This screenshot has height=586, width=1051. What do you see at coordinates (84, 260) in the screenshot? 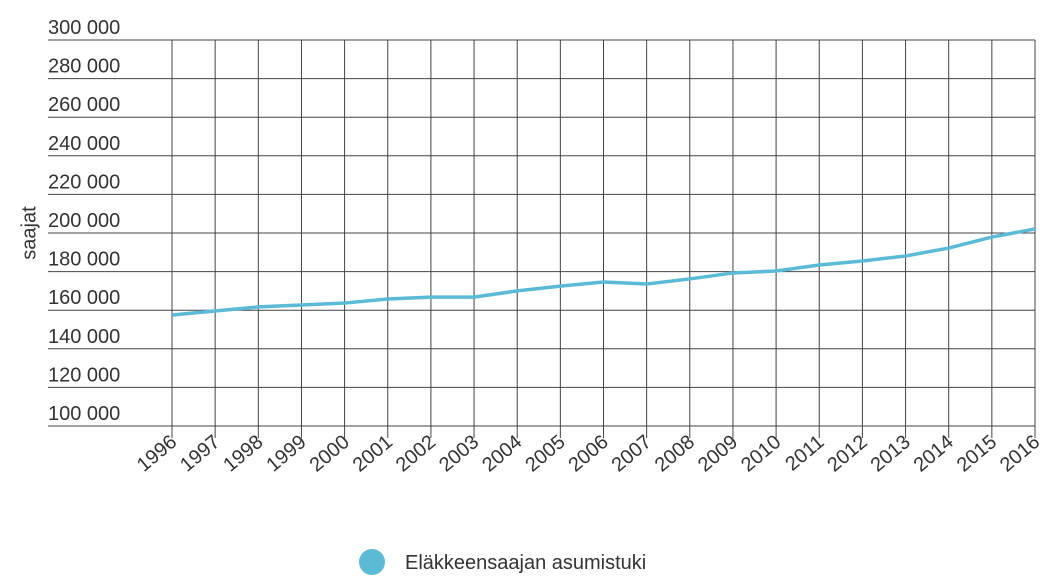
I see `y-tick-label: 180 000` at bounding box center [84, 260].